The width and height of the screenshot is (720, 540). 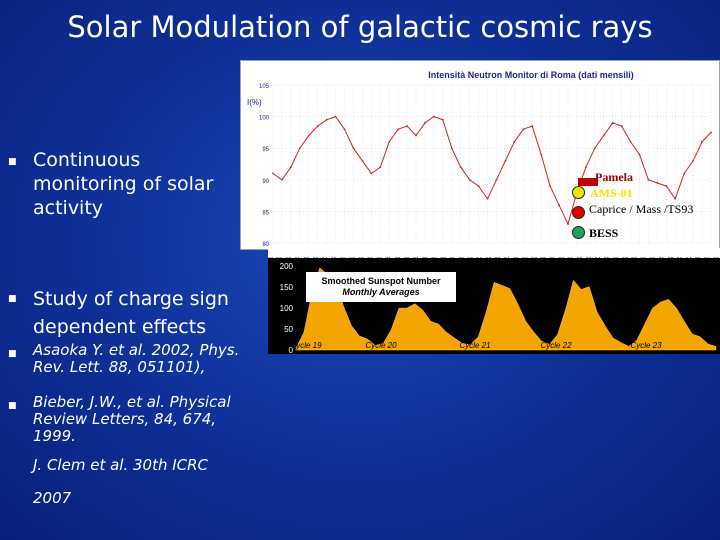 What do you see at coordinates (131, 313) in the screenshot?
I see `bullet-text: Study of charge sign dependent effects` at bounding box center [131, 313].